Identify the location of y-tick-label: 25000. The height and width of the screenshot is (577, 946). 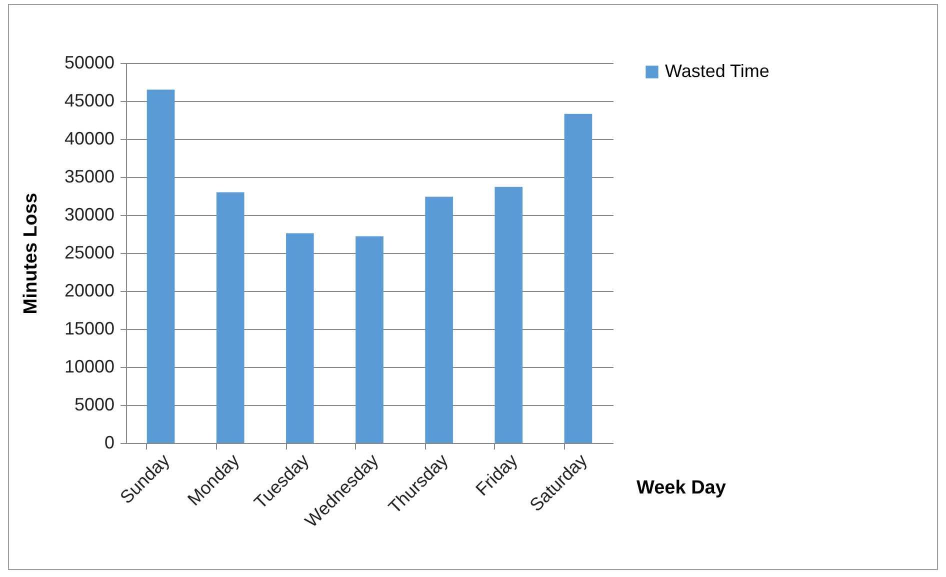
(89, 252).